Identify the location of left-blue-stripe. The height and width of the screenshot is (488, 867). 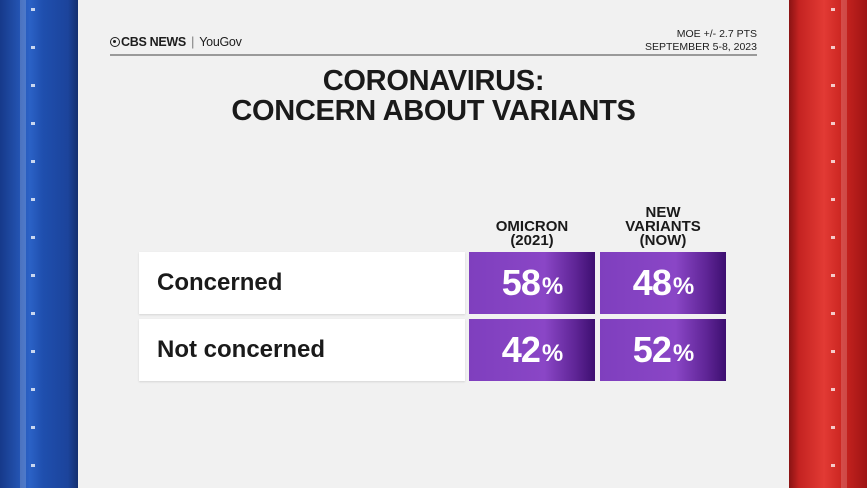
(39, 244).